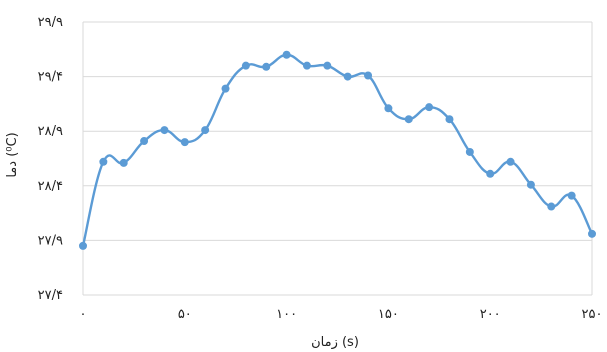 The image size is (607, 352). I want to click on y-tick-label: ۲۹/۹, so click(50, 22).